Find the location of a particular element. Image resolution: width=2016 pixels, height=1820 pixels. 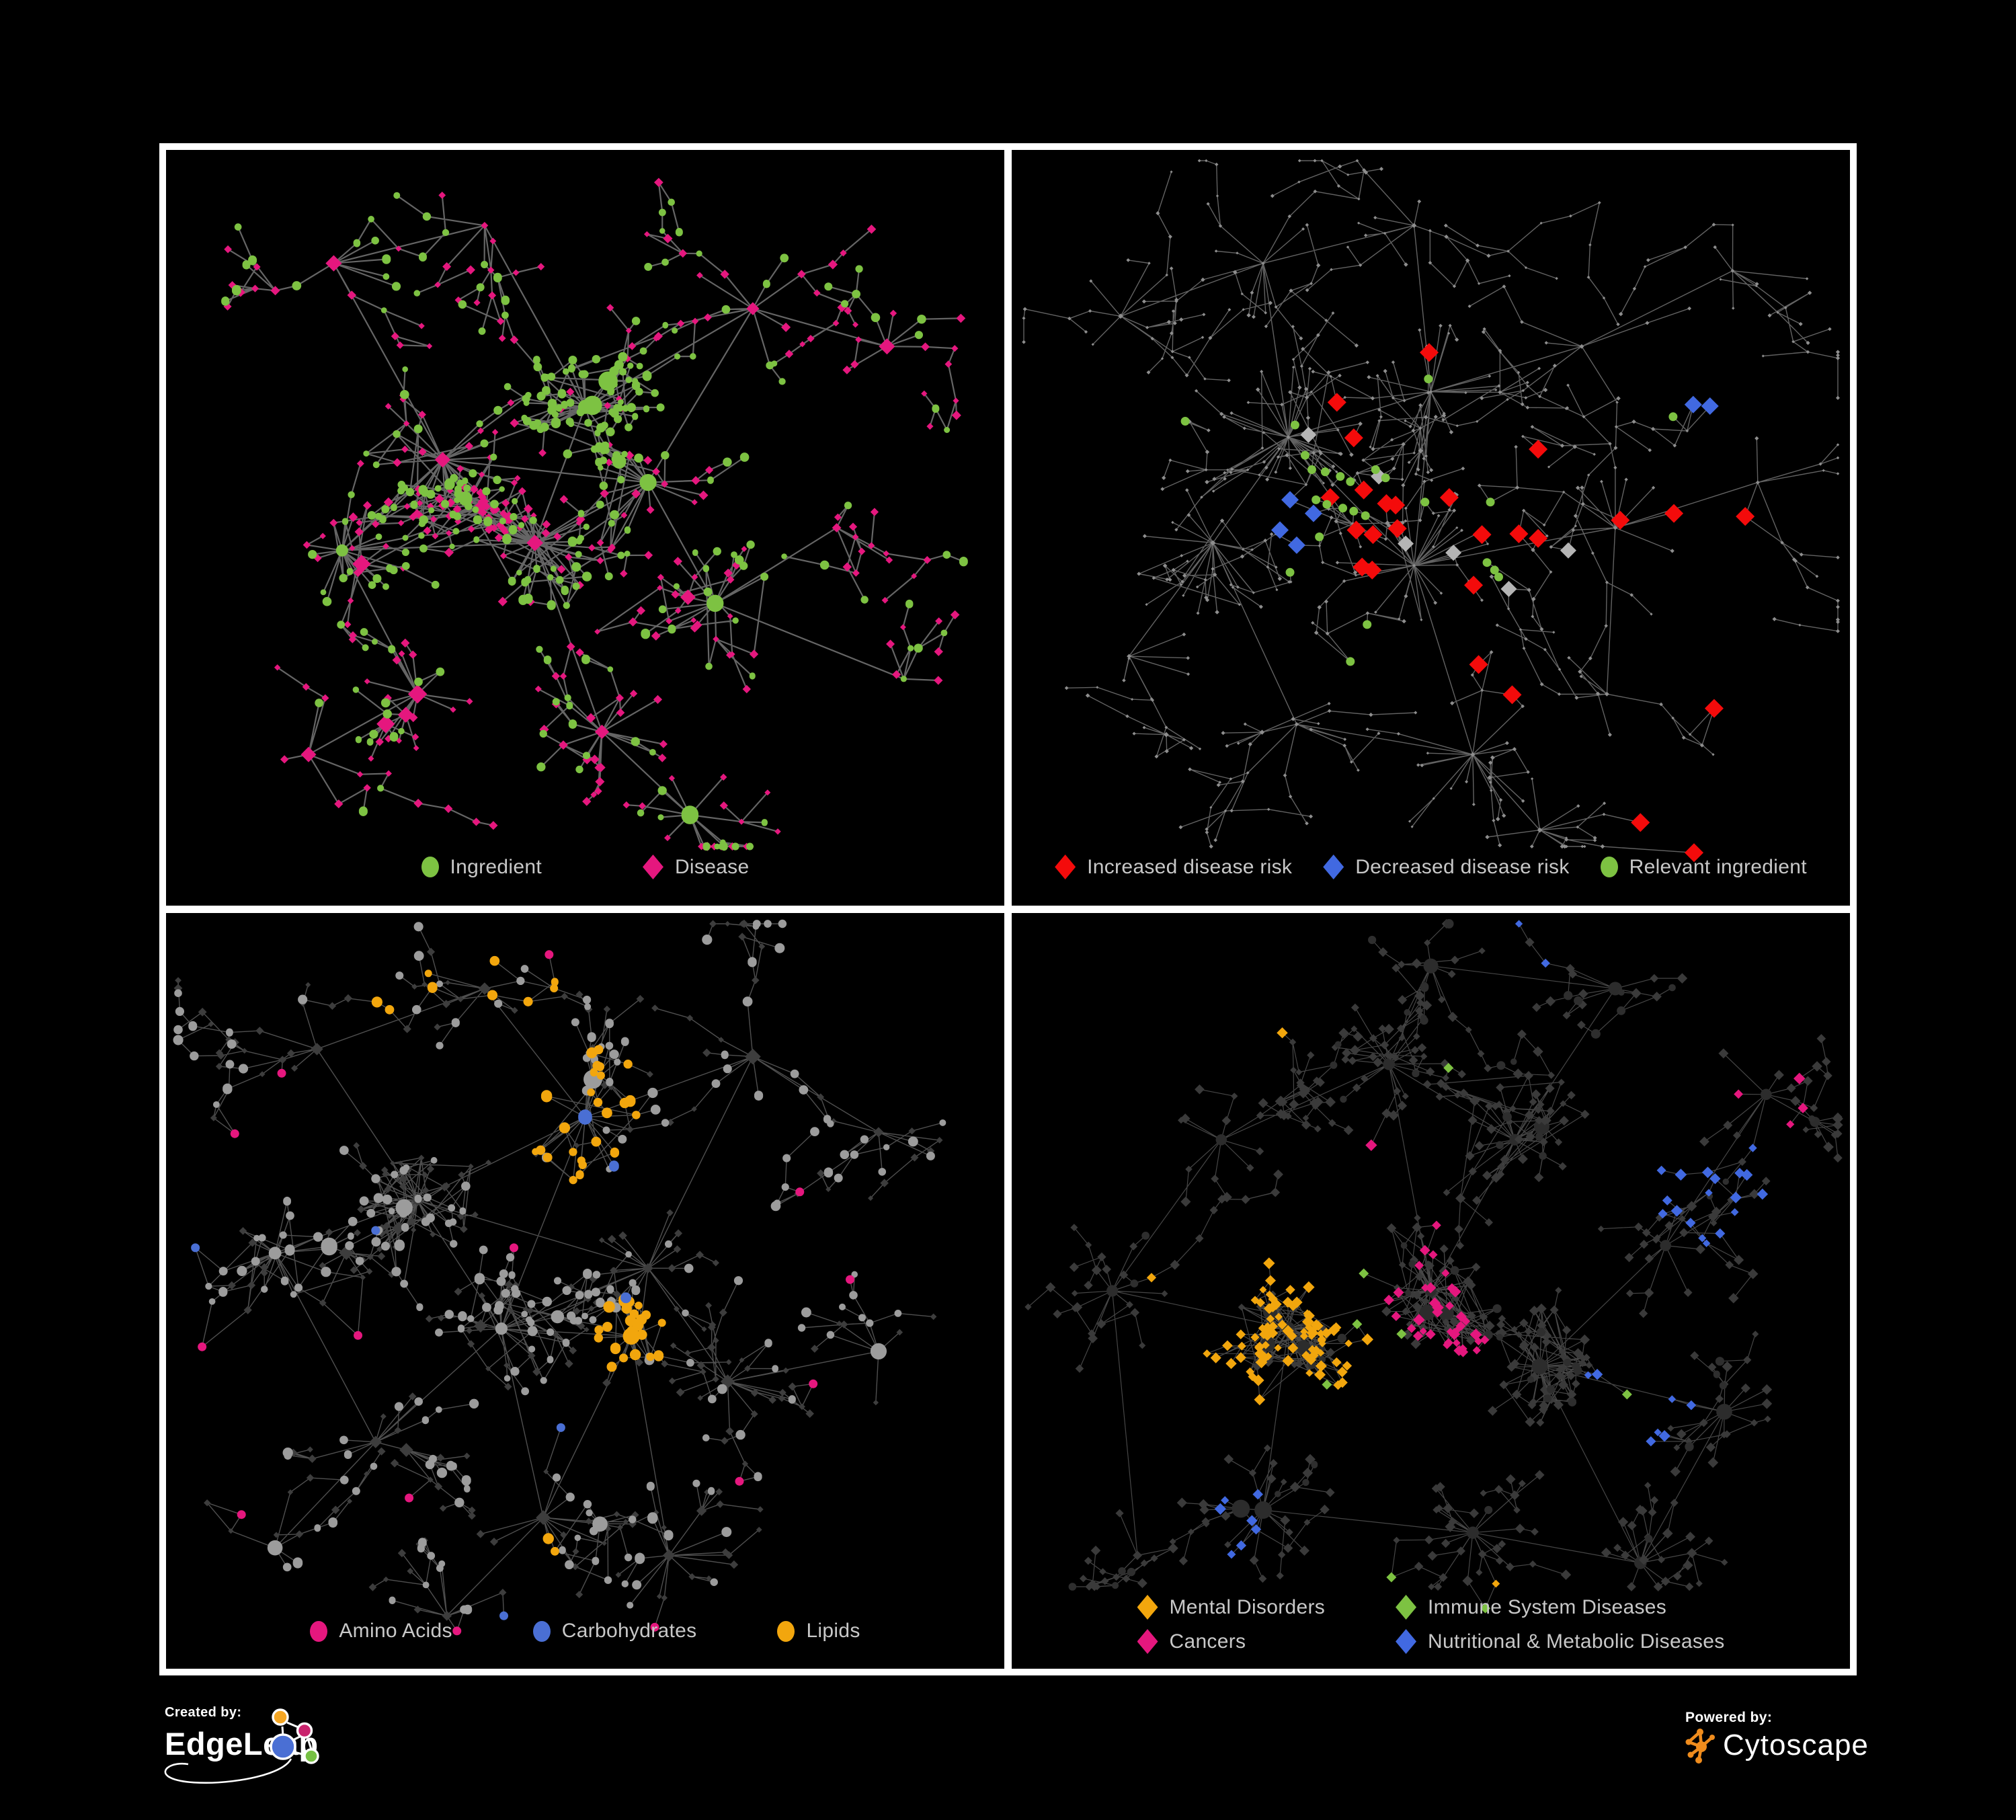

decreased-risk-marker-icon is located at coordinates (1333, 867).